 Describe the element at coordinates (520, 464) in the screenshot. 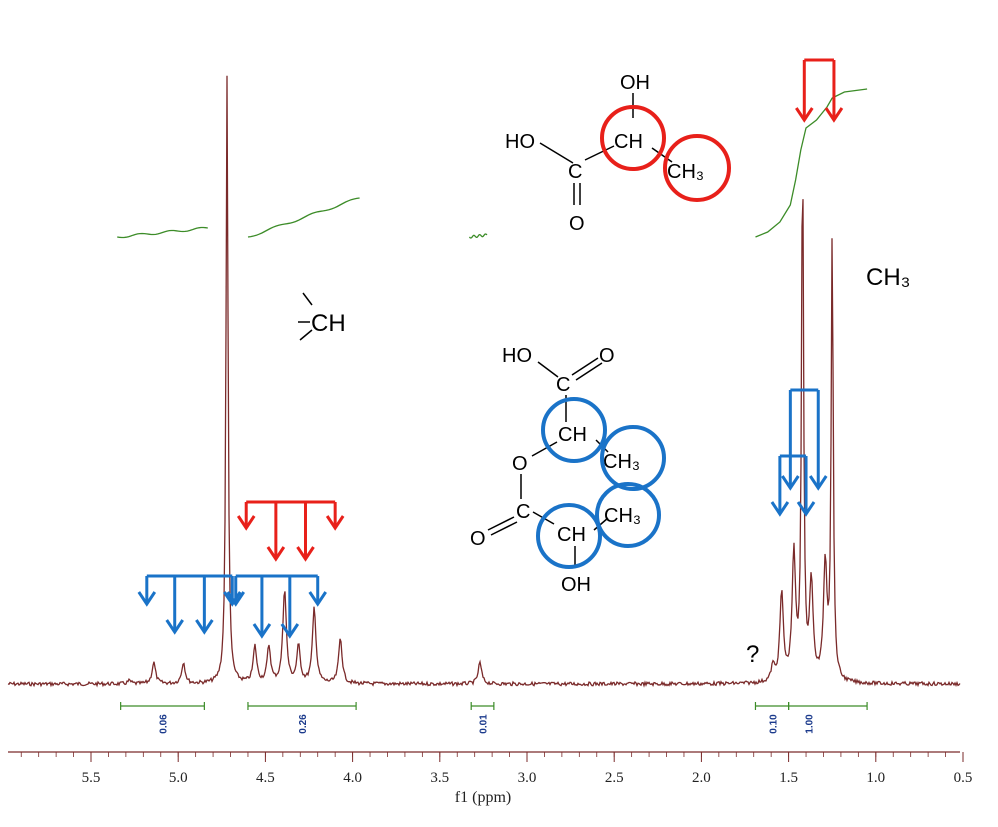

I see `dimer-o-mid: O` at that location.